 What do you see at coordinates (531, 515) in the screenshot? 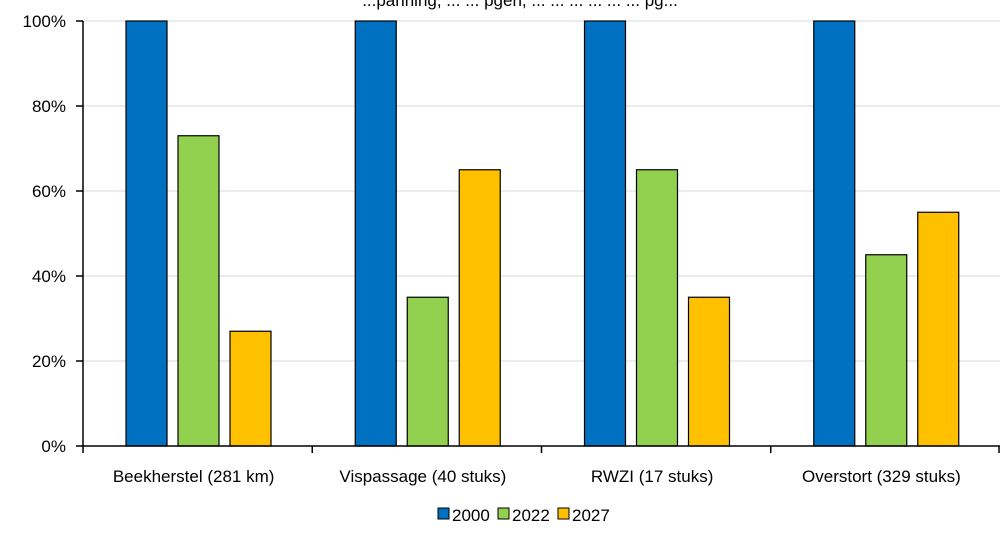
I see `legend-label-2022: 2022` at bounding box center [531, 515].